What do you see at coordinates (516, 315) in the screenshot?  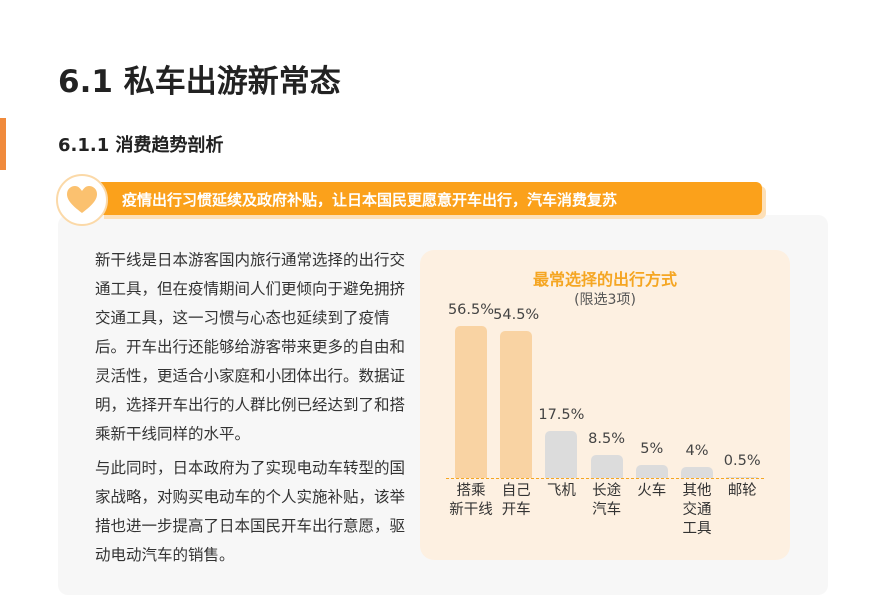 I see `value-label: 54.5%` at bounding box center [516, 315].